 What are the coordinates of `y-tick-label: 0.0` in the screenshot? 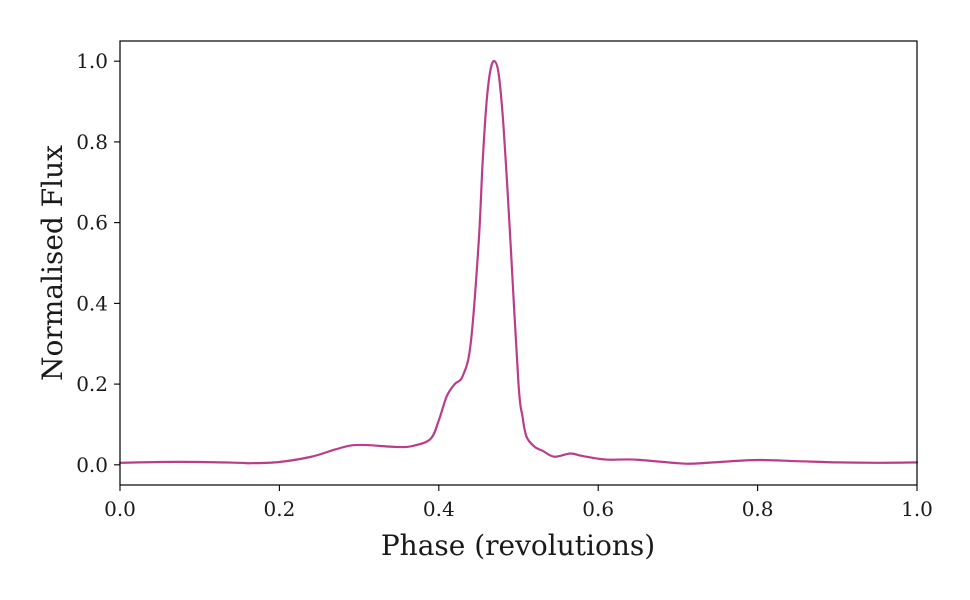 It's located at (92, 465).